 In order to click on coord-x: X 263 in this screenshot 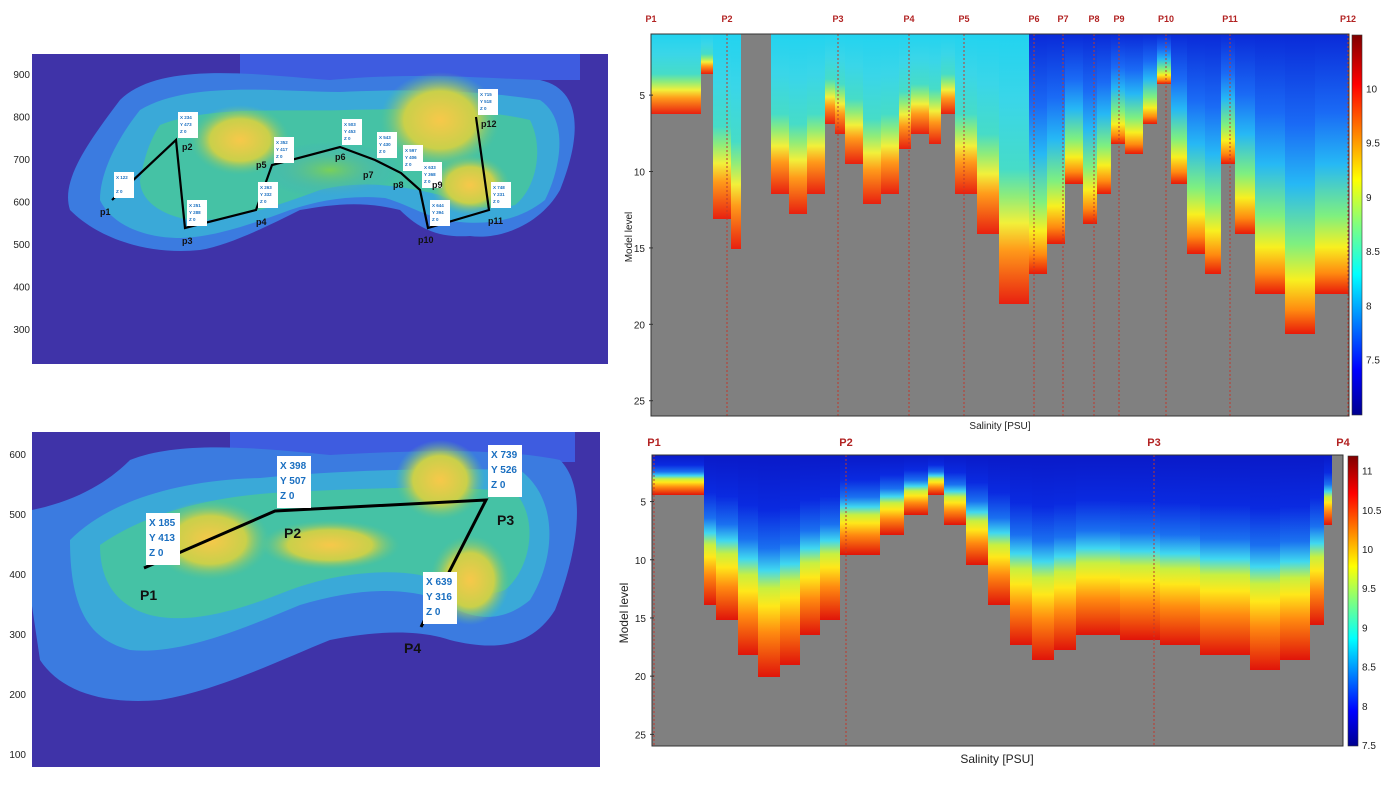, I will do `click(266, 187)`.